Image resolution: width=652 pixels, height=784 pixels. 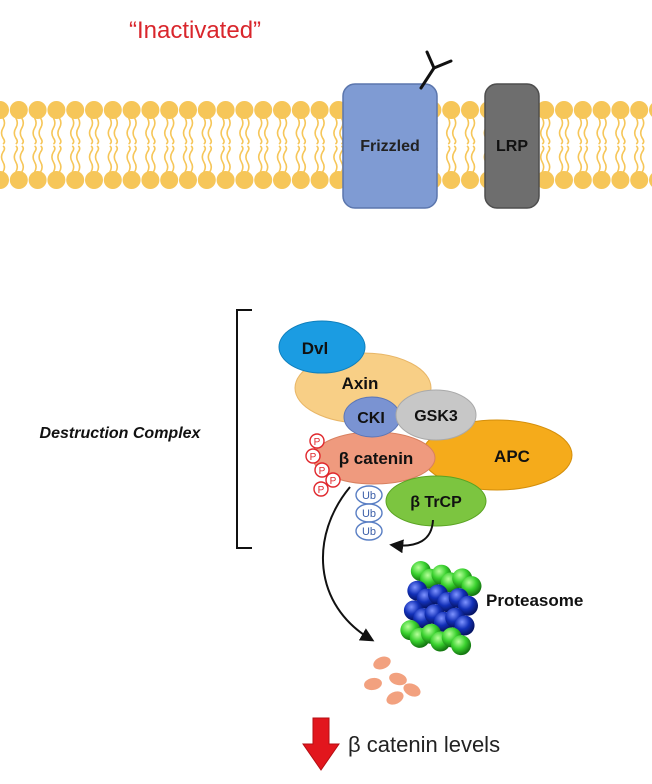 What do you see at coordinates (321, 744) in the screenshot?
I see `decrease-arrow-icon` at bounding box center [321, 744].